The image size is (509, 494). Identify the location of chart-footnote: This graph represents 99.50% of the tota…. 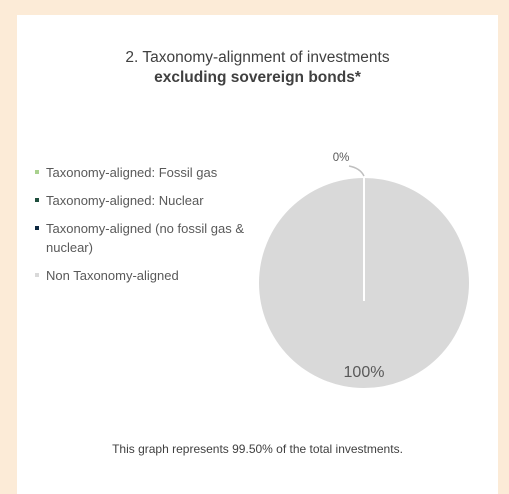
(257, 449).